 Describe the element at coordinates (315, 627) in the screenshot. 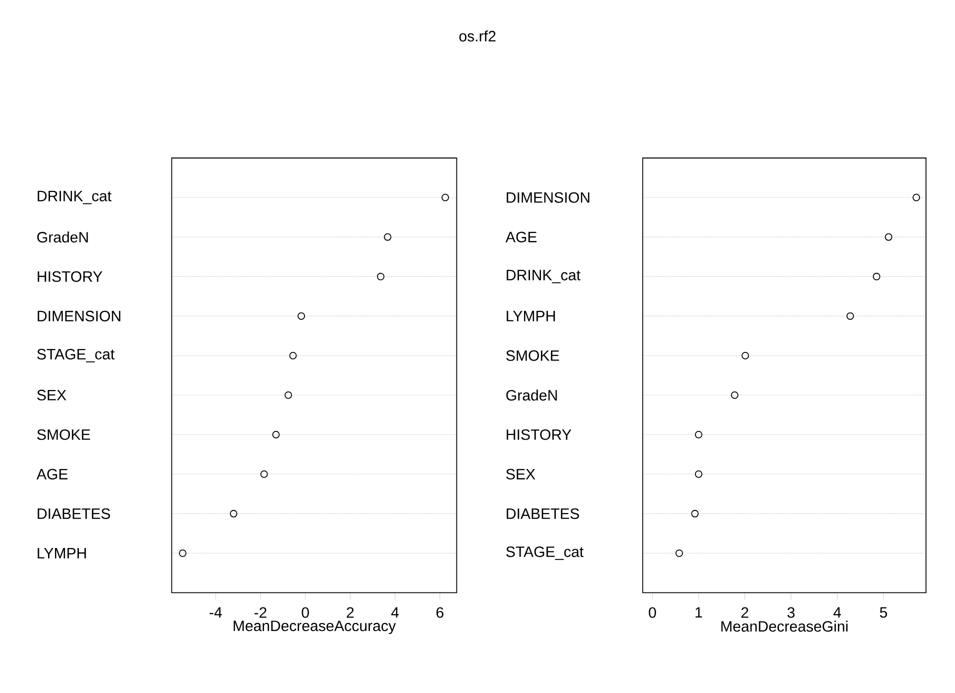

I see `x-axis-title: MeanDecreaseAccuracy` at that location.